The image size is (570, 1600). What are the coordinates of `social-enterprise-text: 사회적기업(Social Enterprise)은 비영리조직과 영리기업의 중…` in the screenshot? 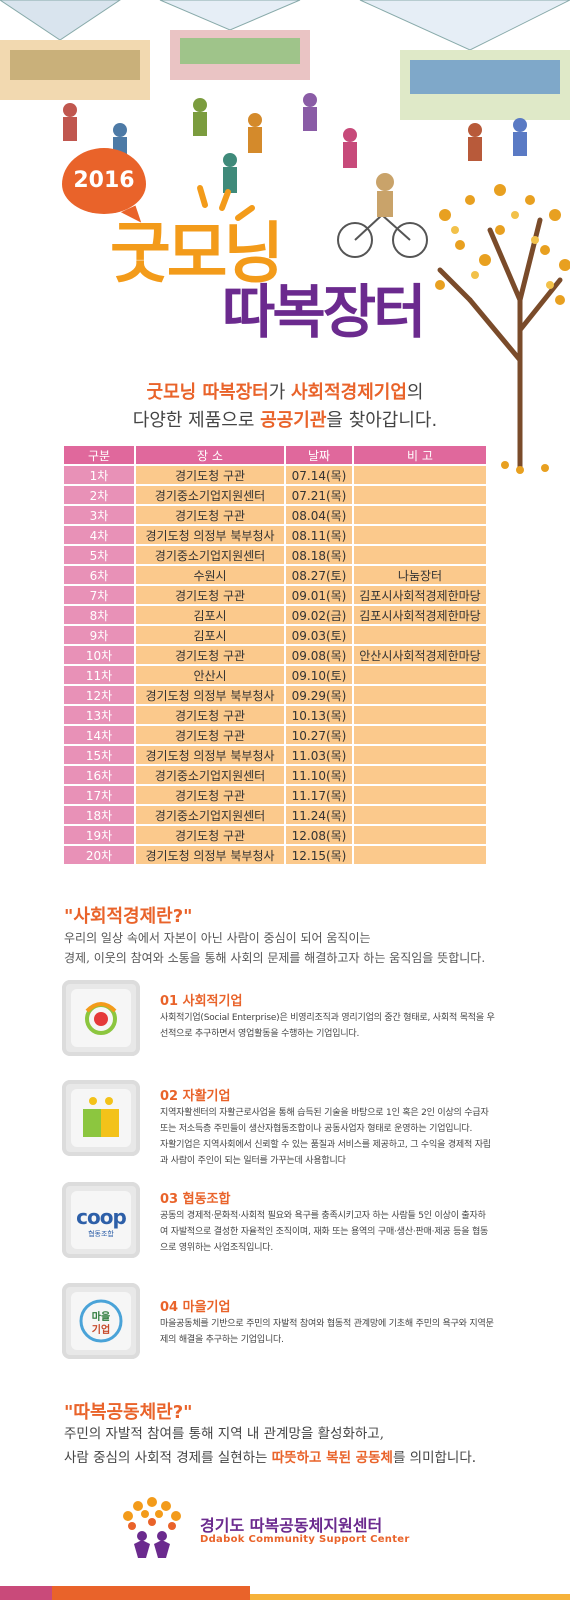 It's located at (330, 1026).